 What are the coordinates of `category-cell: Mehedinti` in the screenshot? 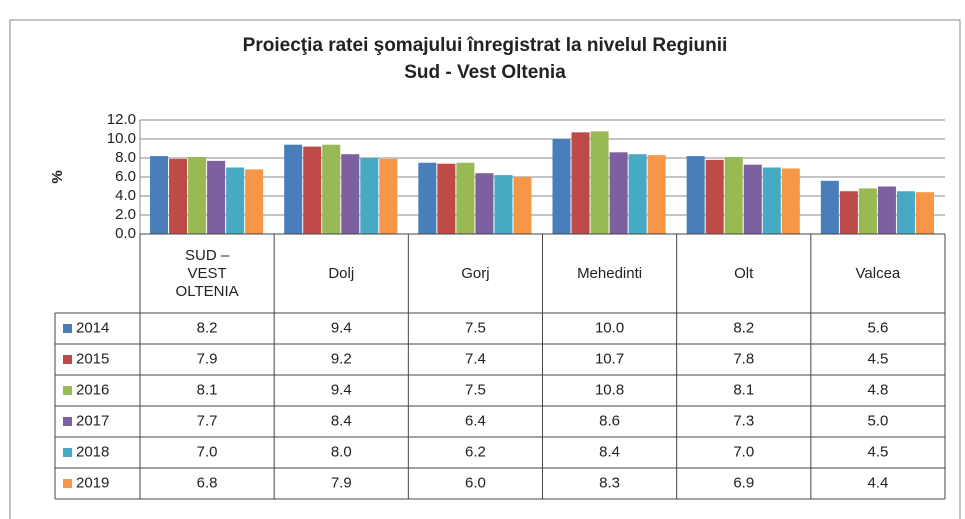 It's located at (610, 273).